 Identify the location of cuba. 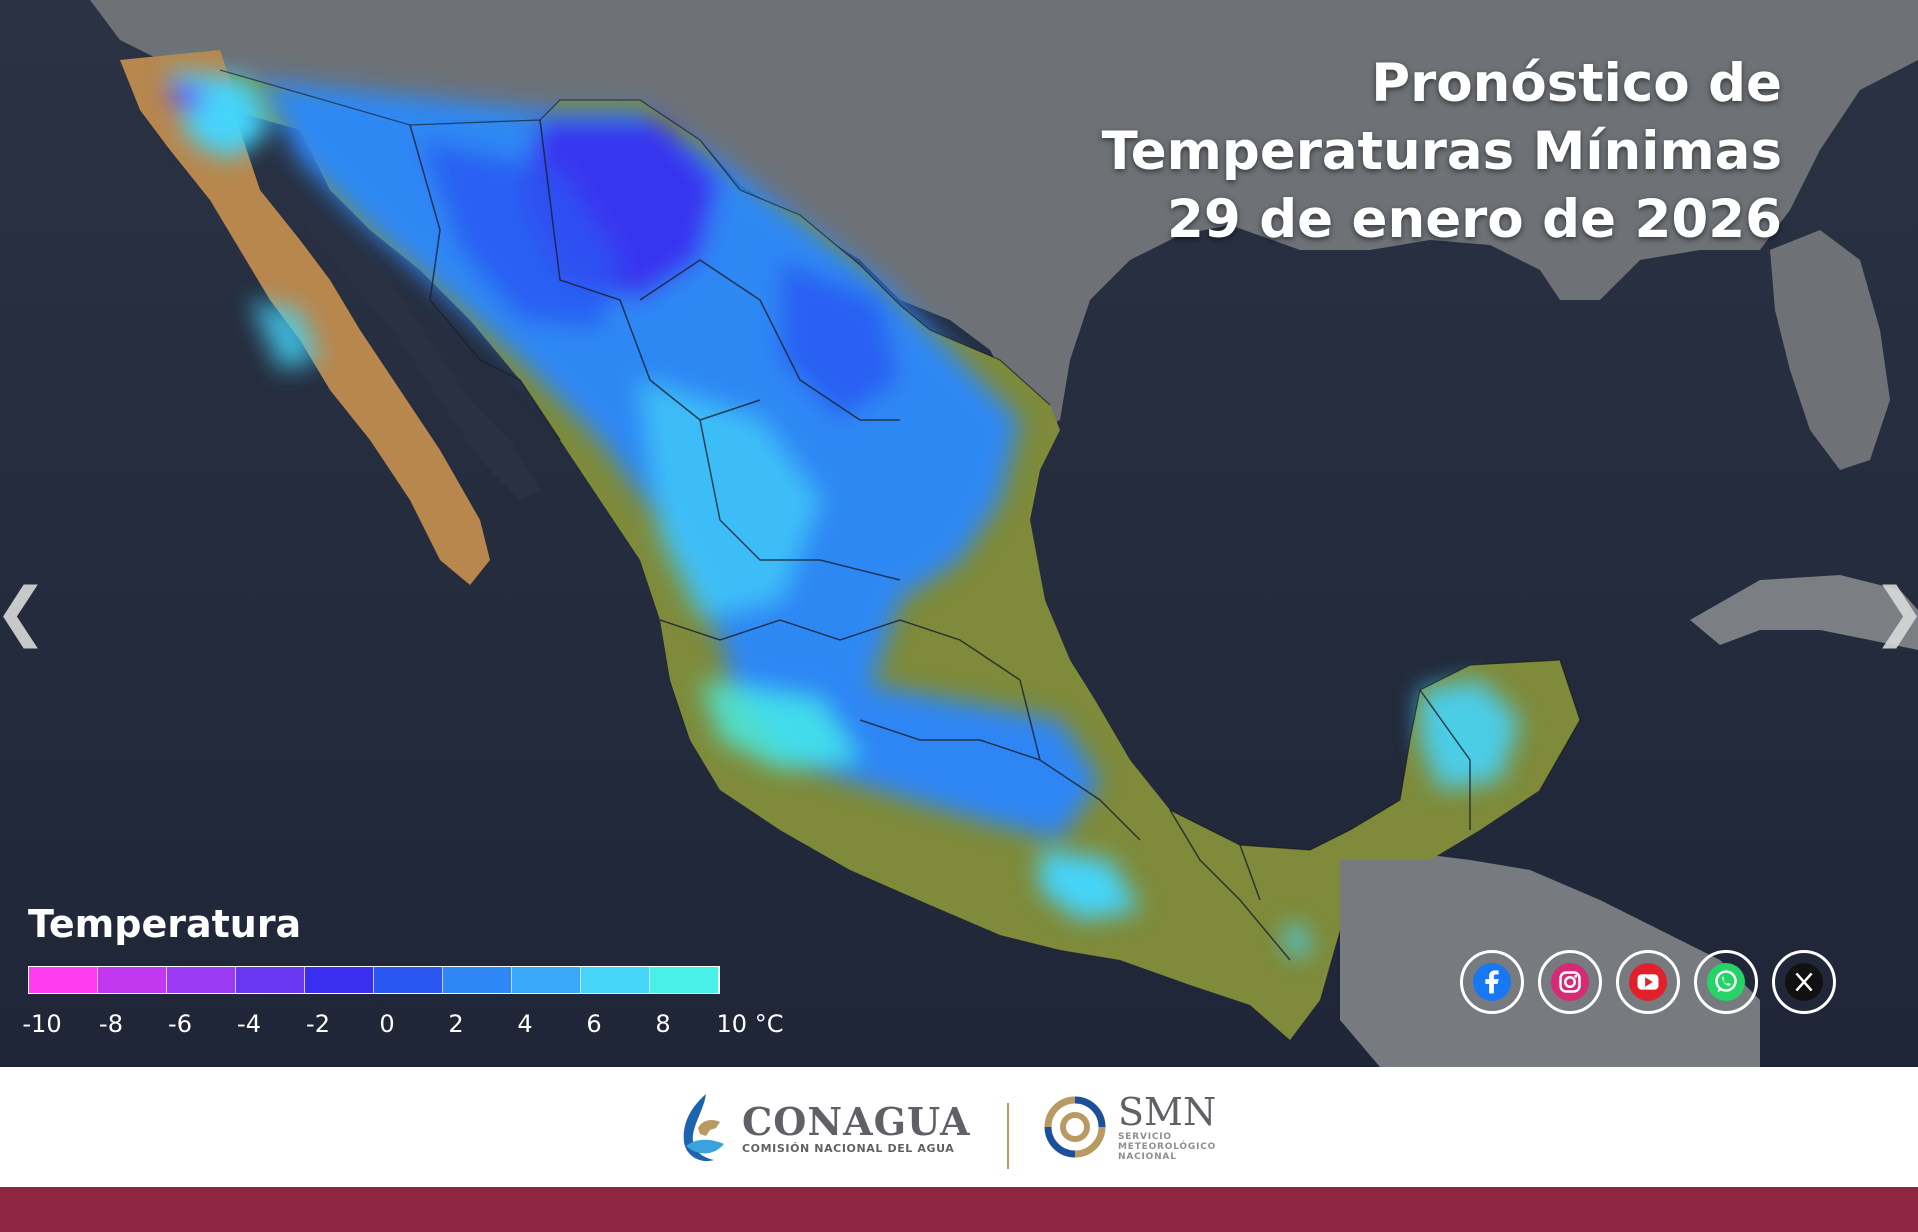
(1804, 612).